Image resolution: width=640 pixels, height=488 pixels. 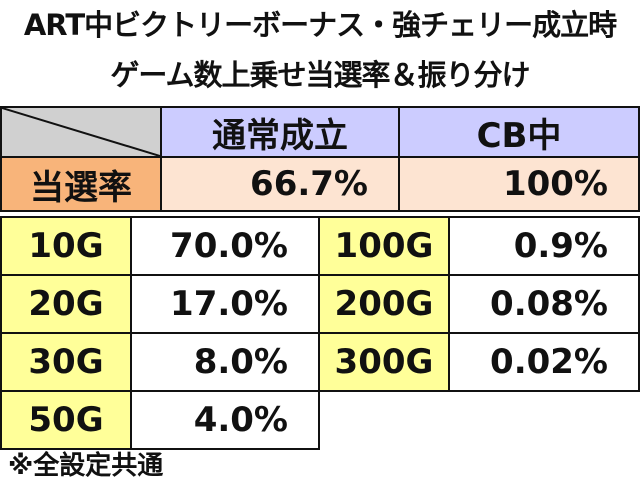 I want to click on share-value: 0.9%, so click(x=544, y=246).